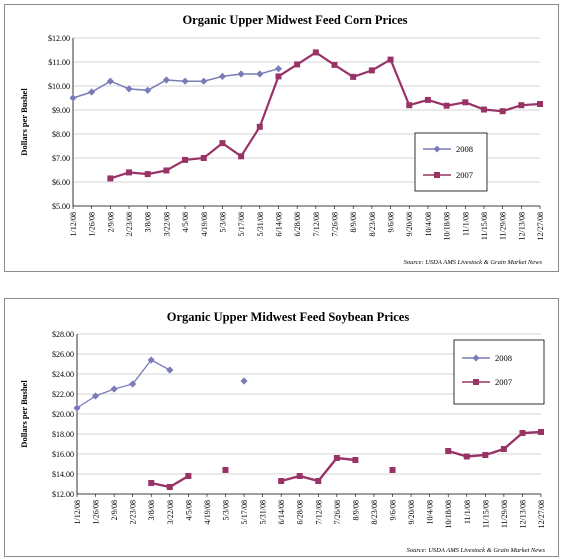 The image size is (563, 559). Describe the element at coordinates (63, 374) in the screenshot. I see `y-tick-label: $24.00` at that location.